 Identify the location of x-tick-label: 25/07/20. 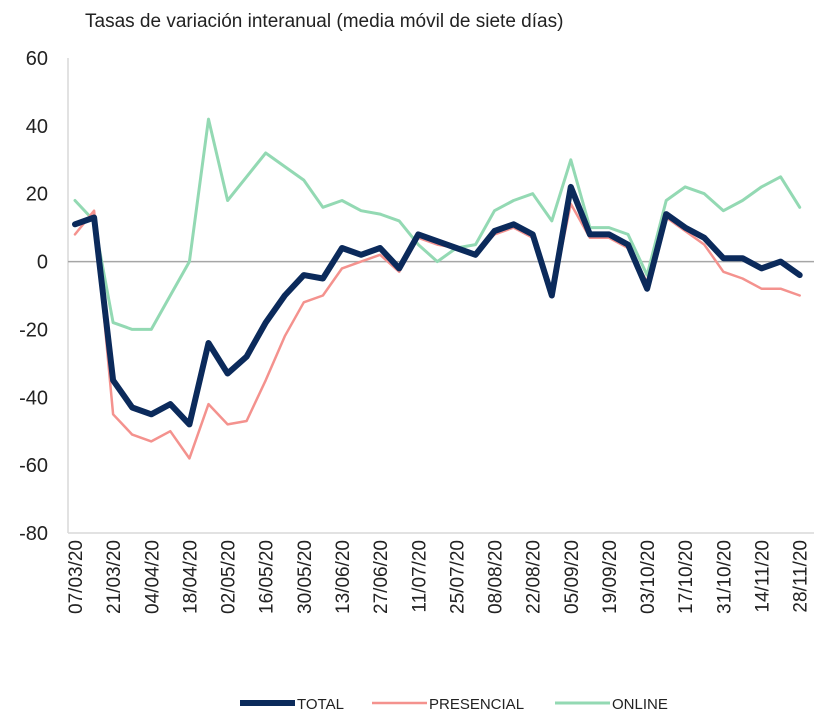
(457, 577).